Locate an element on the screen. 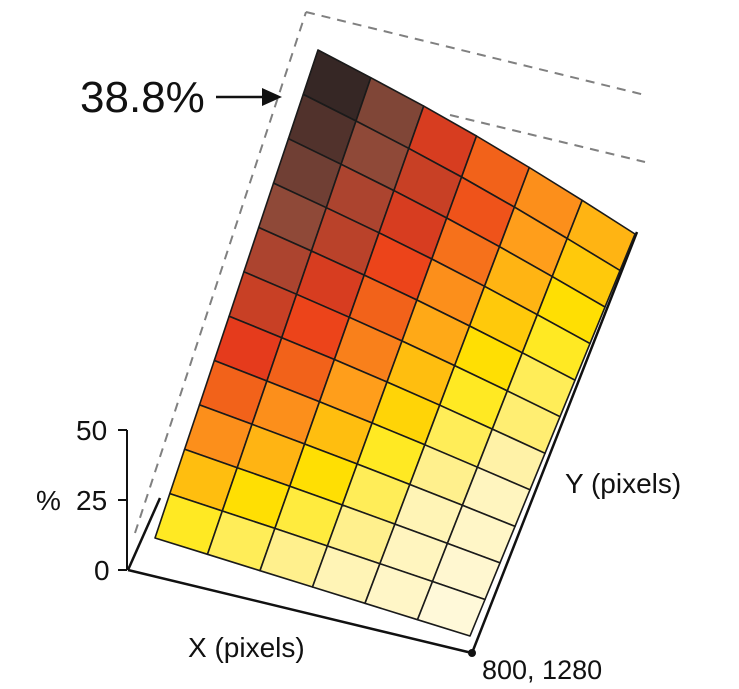  corner-label: 800, 1280 is located at coordinates (542, 670).